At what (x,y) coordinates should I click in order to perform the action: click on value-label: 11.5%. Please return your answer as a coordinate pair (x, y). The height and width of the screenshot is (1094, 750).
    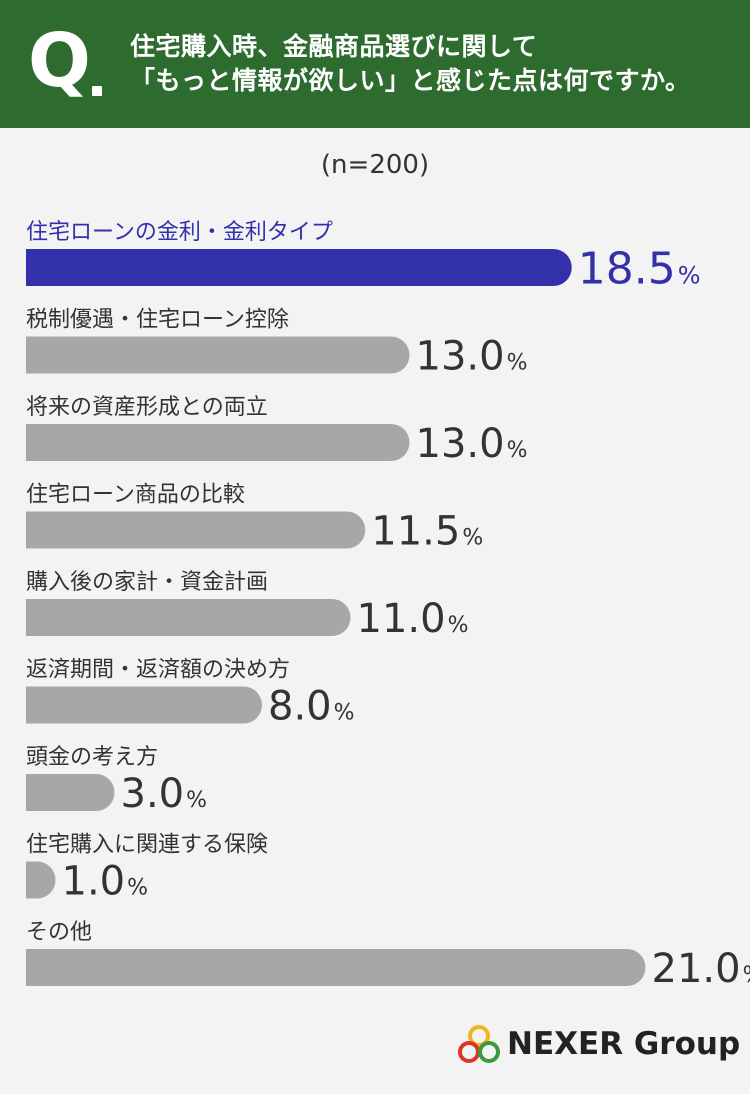
    Looking at the image, I should click on (427, 531).